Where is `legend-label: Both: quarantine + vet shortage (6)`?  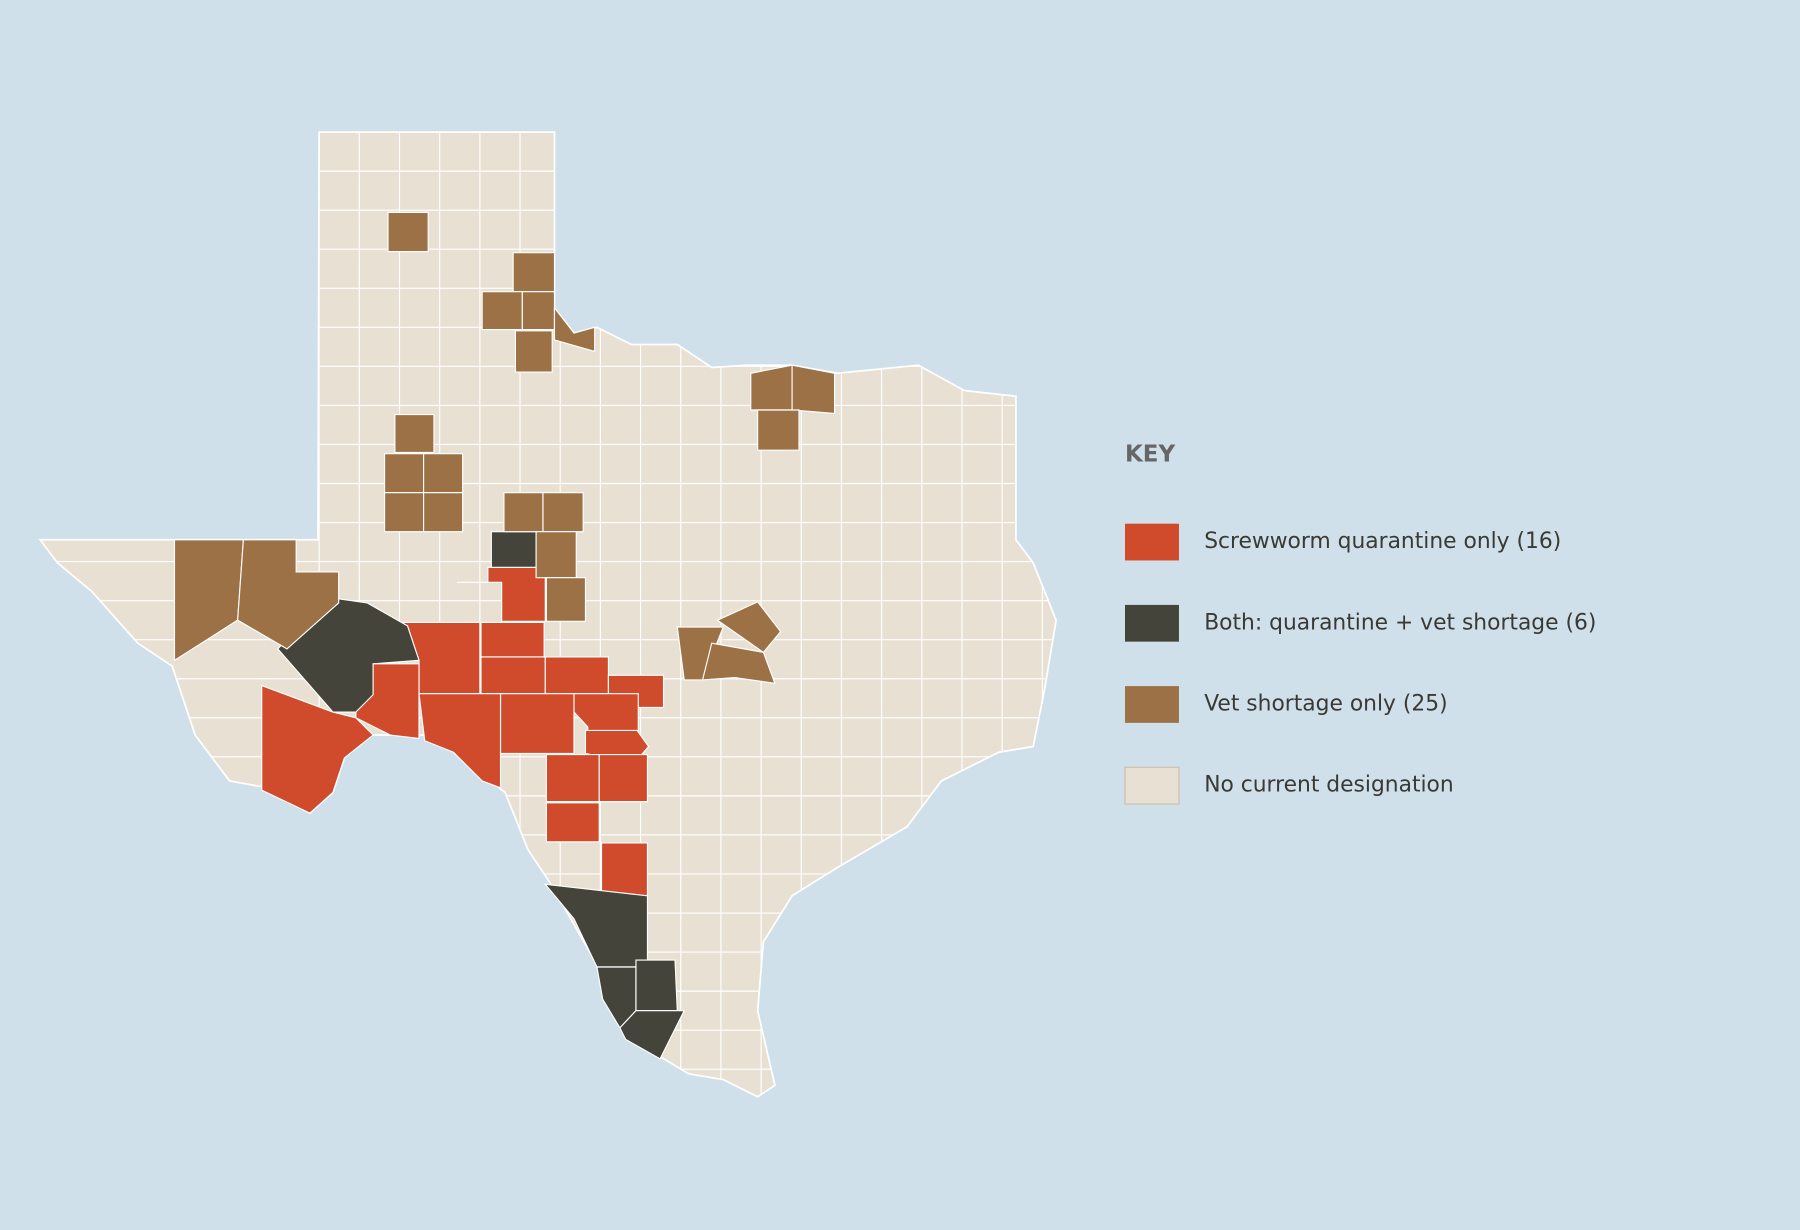 legend-label: Both: quarantine + vet shortage (6) is located at coordinates (1400, 622).